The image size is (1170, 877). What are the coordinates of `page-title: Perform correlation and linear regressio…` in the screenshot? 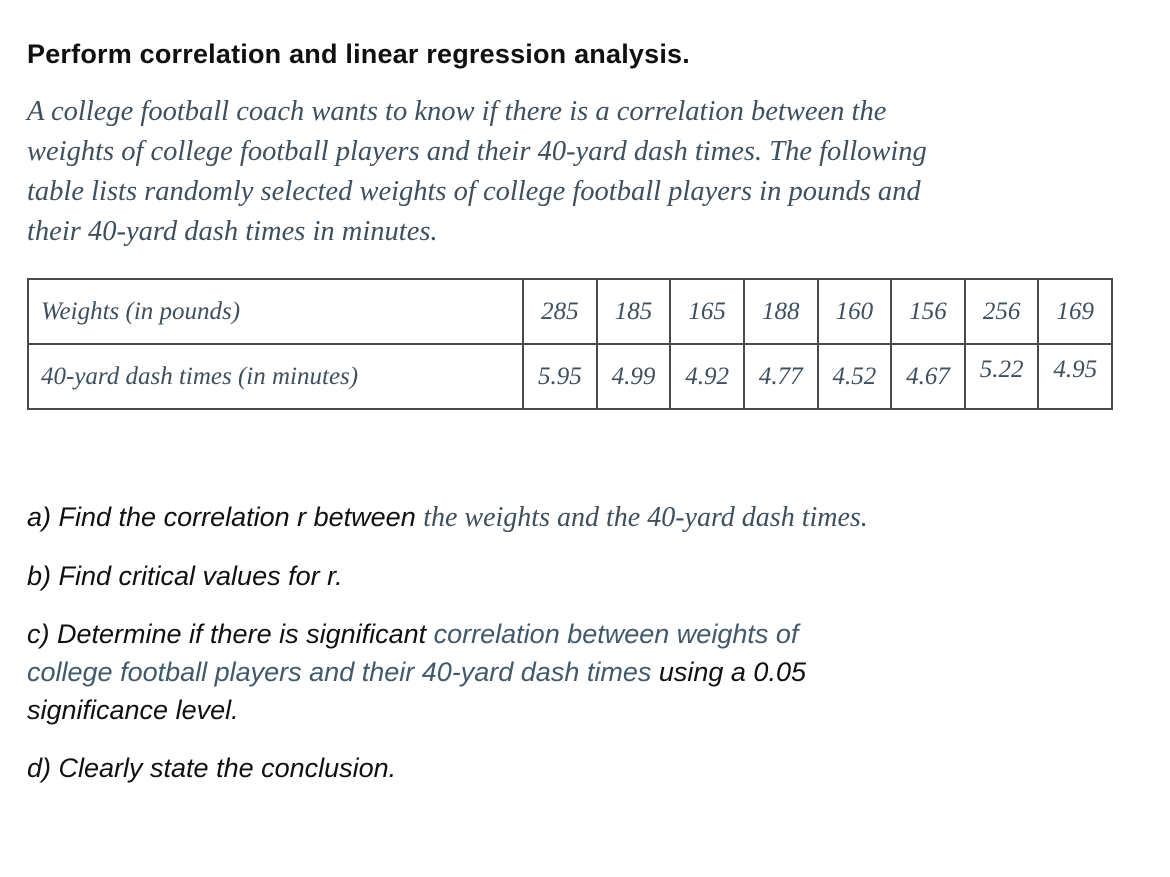 It's located at (358, 54).